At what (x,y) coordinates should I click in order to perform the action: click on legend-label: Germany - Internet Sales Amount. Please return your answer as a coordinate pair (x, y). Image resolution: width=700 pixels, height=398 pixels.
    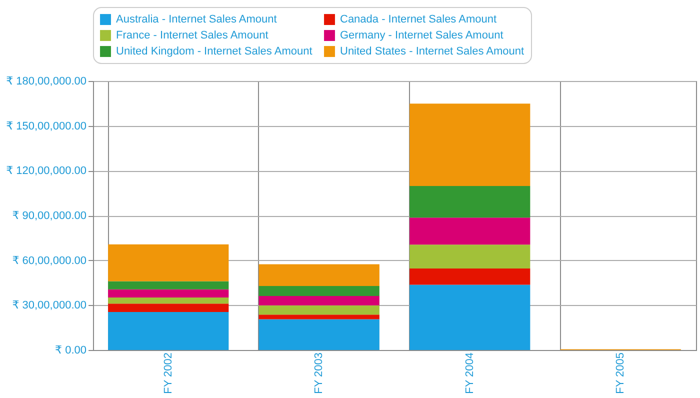
    Looking at the image, I should click on (422, 36).